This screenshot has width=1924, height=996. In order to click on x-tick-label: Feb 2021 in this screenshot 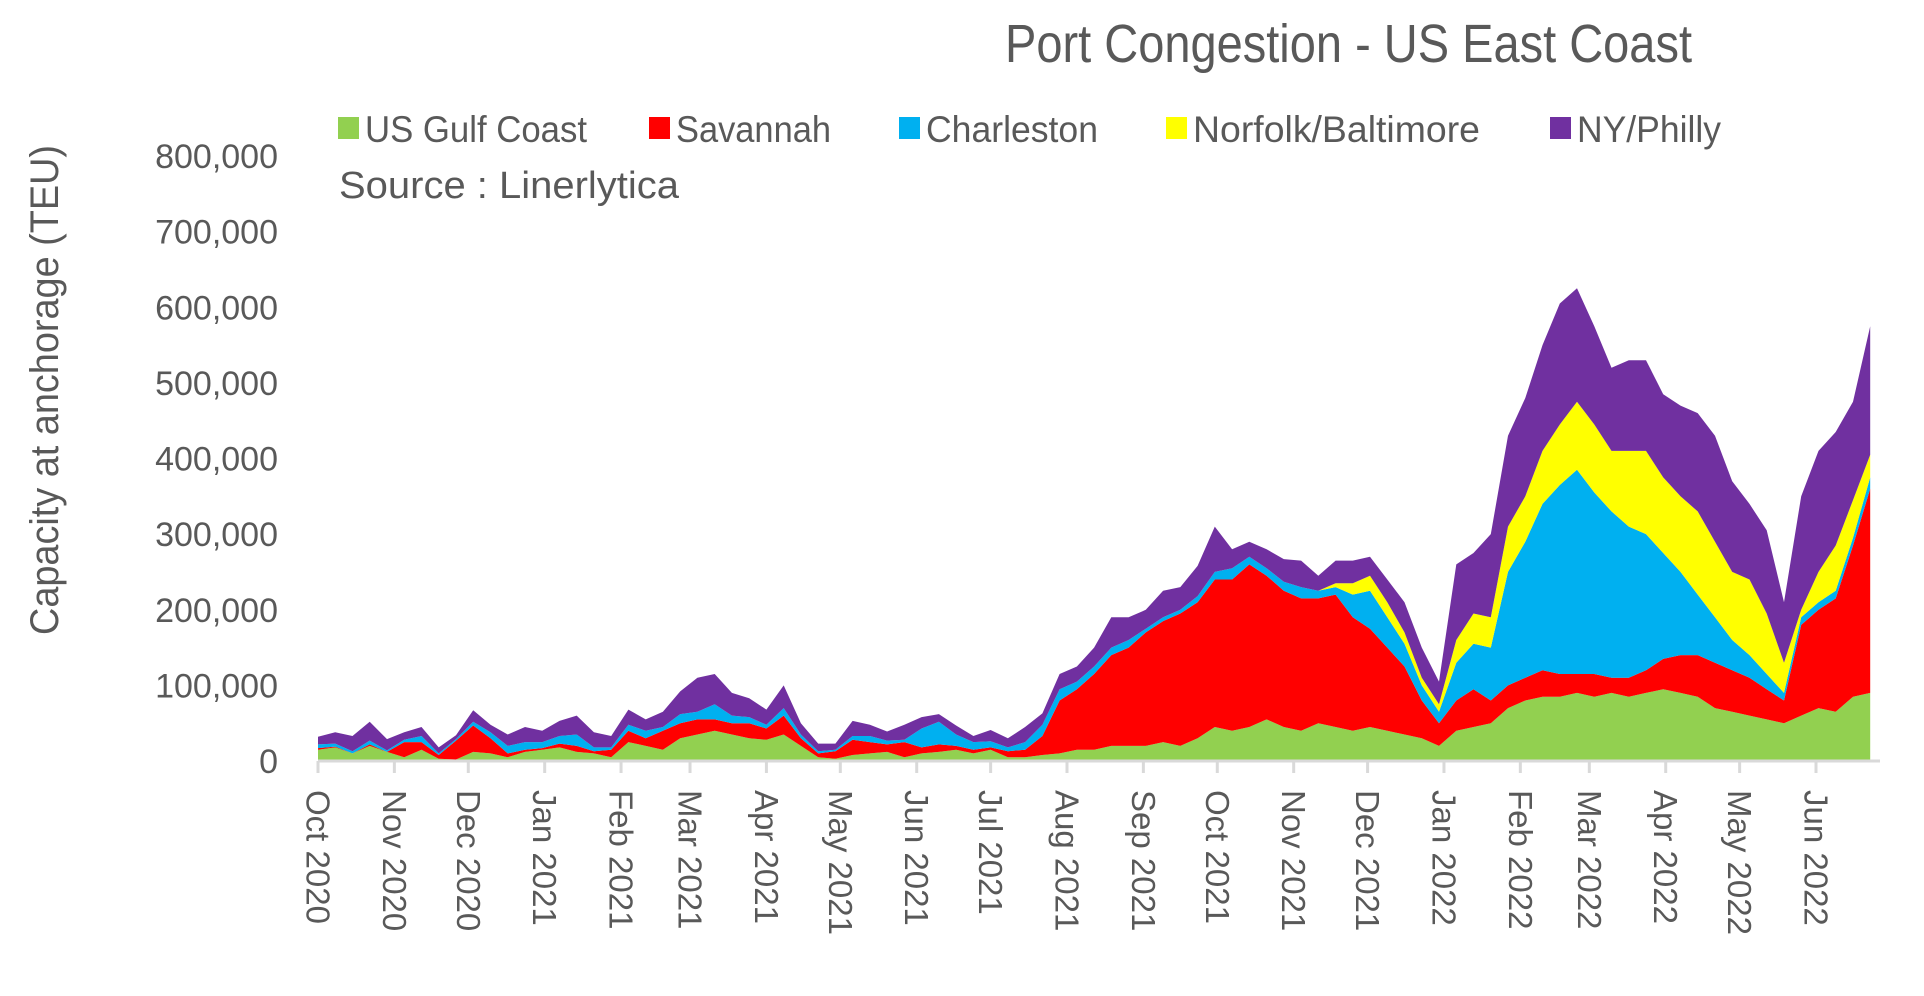, I will do `click(621, 859)`.